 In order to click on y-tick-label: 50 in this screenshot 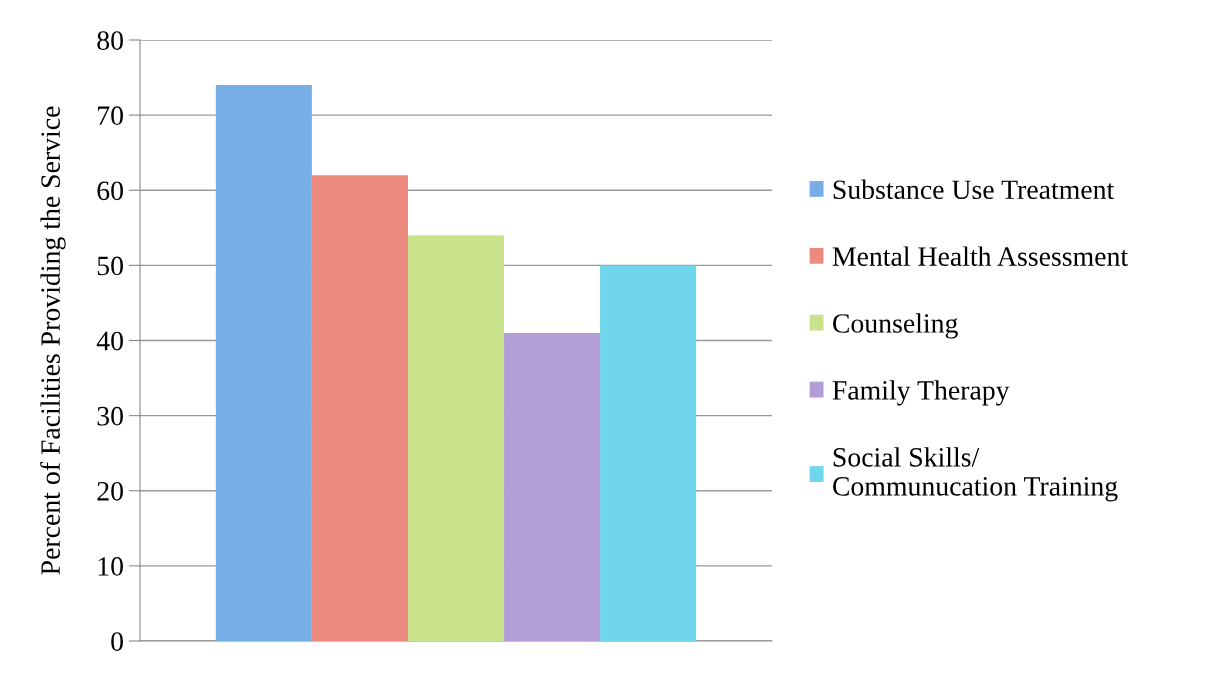, I will do `click(110, 266)`.